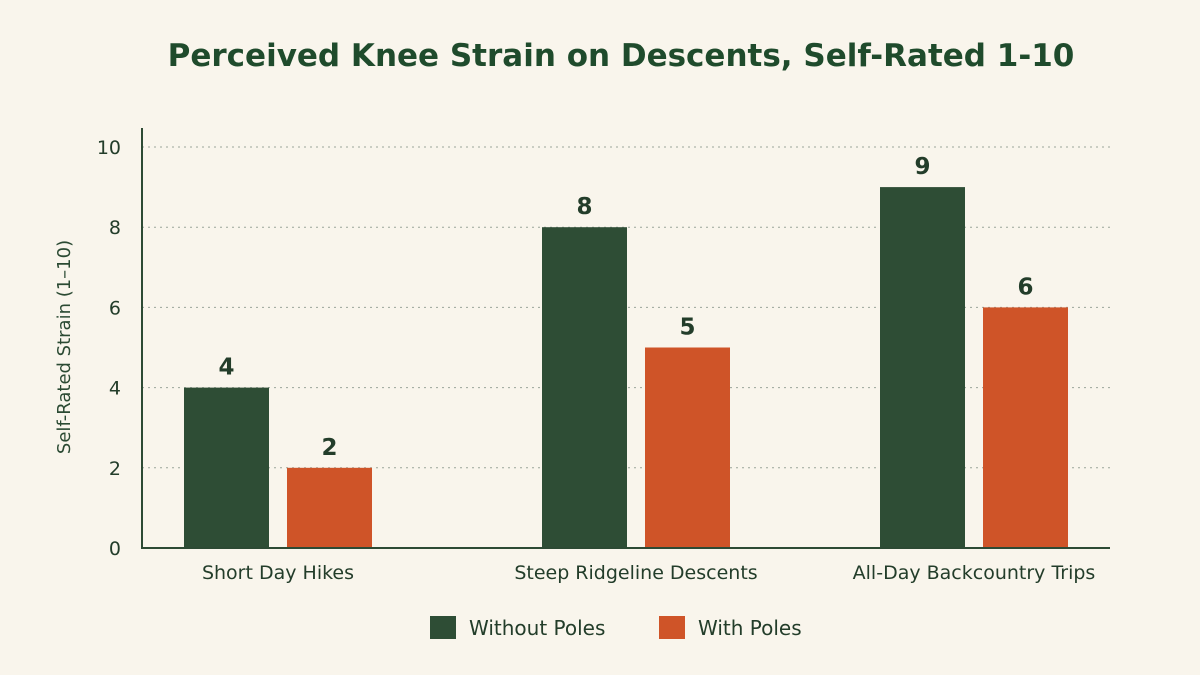 Image resolution: width=1200 pixels, height=675 pixels. I want to click on legend-label: With Poles, so click(750, 628).